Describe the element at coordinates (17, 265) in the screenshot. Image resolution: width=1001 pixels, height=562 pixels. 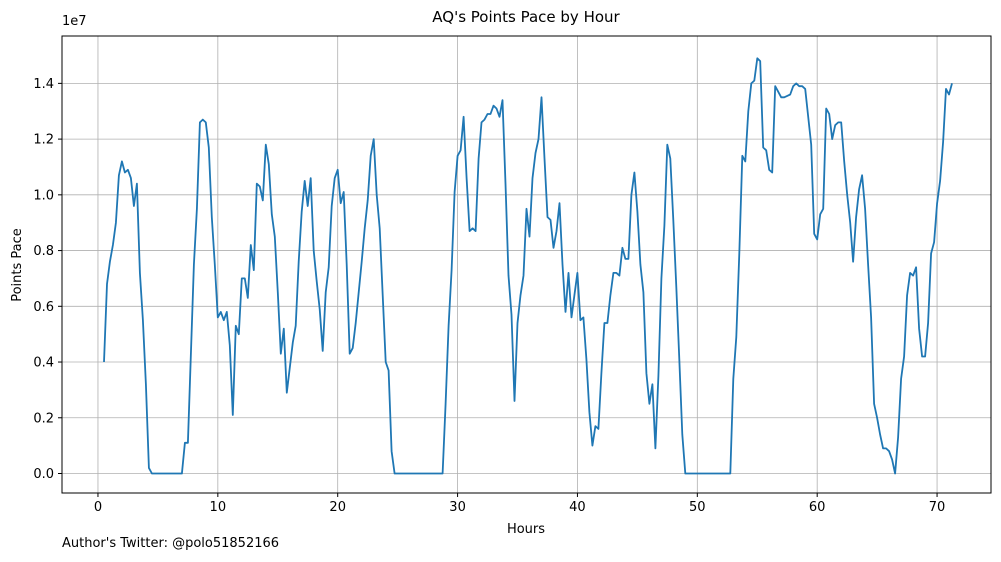
I see `y-axis-label: Points Pace` at that location.